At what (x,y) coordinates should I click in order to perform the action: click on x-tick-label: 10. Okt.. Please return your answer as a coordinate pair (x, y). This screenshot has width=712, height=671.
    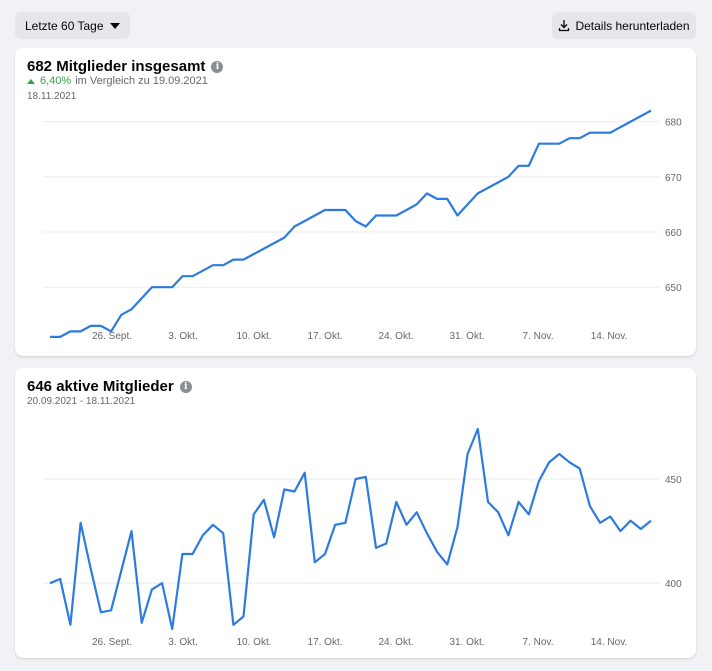
    Looking at the image, I should click on (253, 336).